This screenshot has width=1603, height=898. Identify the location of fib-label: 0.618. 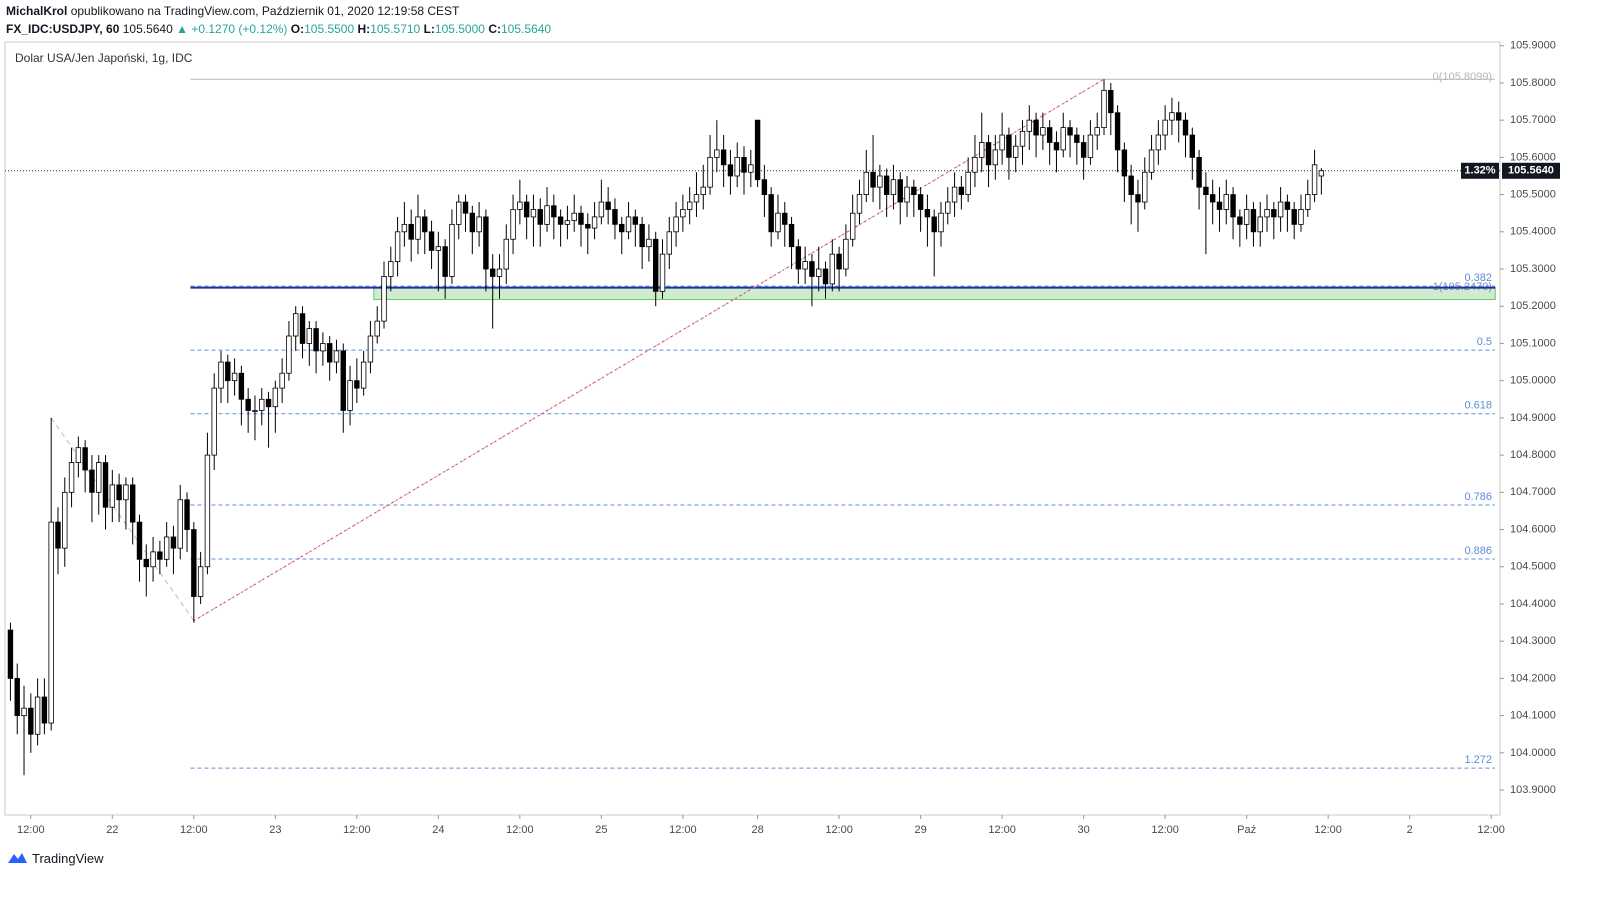
(1478, 406).